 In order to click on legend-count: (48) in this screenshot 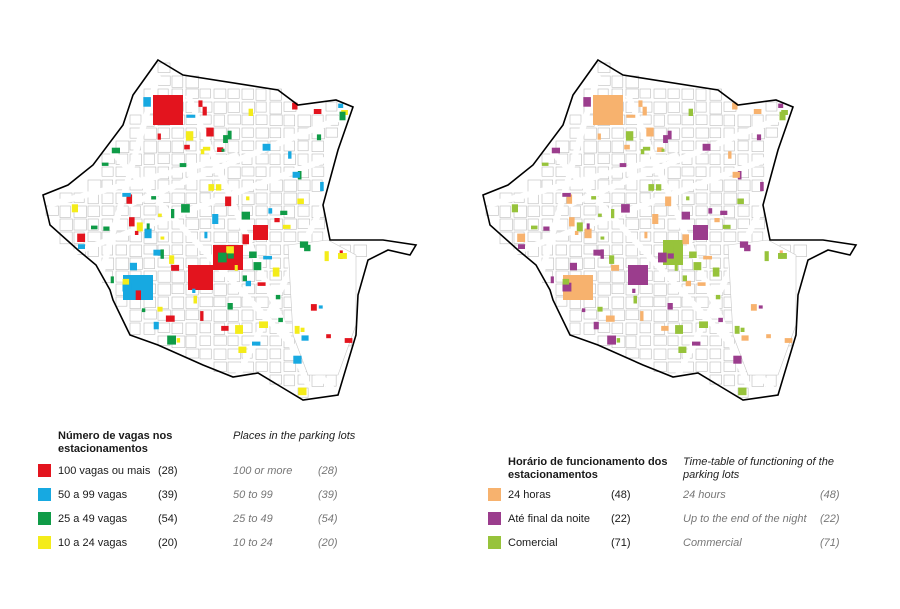, I will do `click(621, 495)`.